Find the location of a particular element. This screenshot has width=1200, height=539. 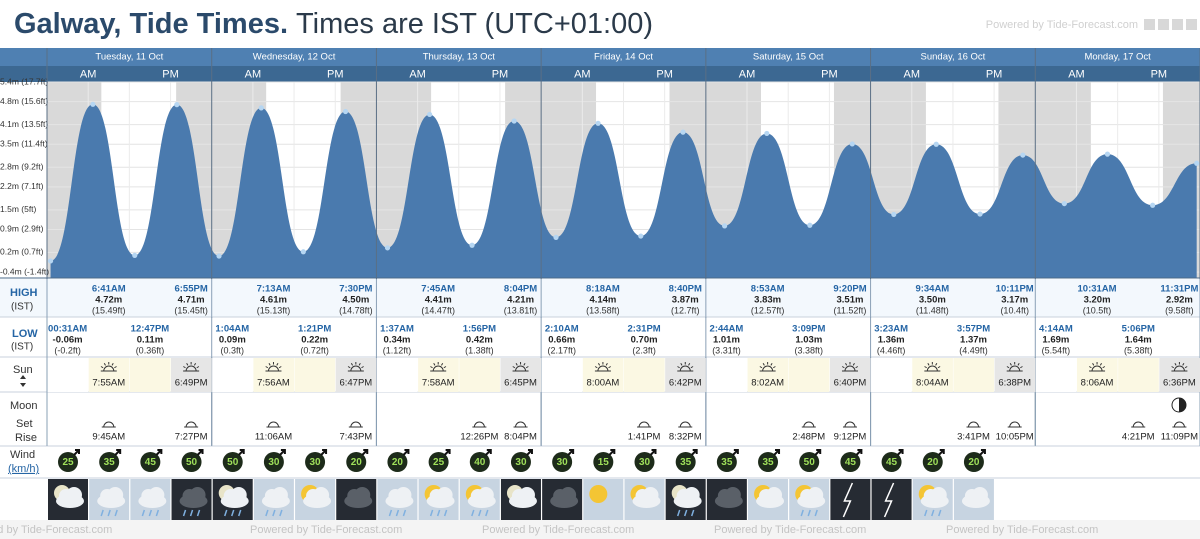

low-height: 0.66m is located at coordinates (561, 340).